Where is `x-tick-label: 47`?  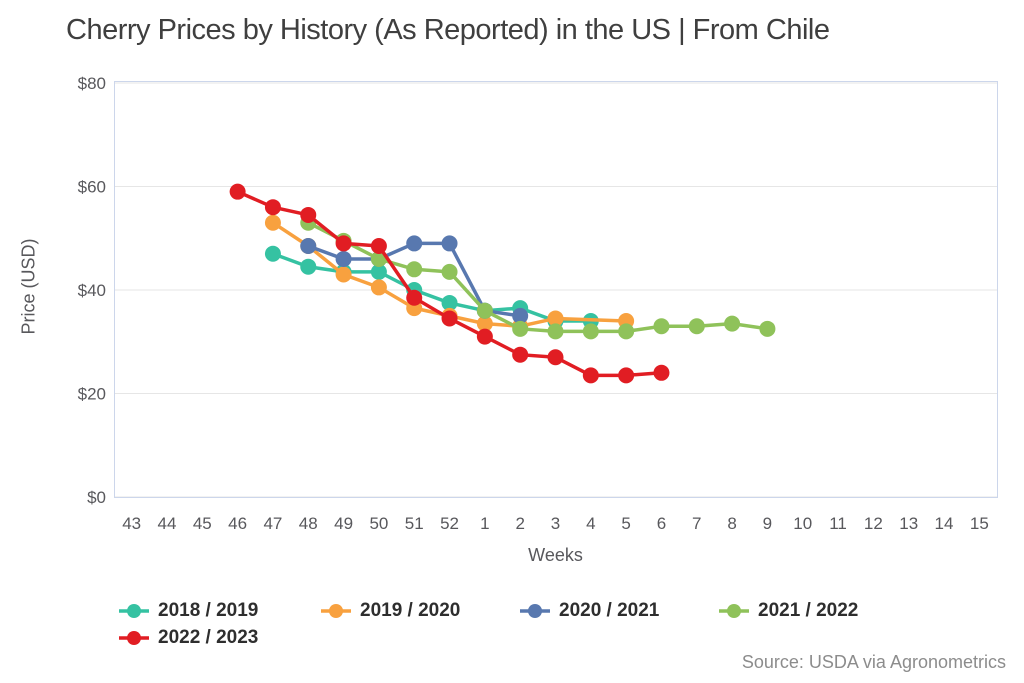 x-tick-label: 47 is located at coordinates (272, 523).